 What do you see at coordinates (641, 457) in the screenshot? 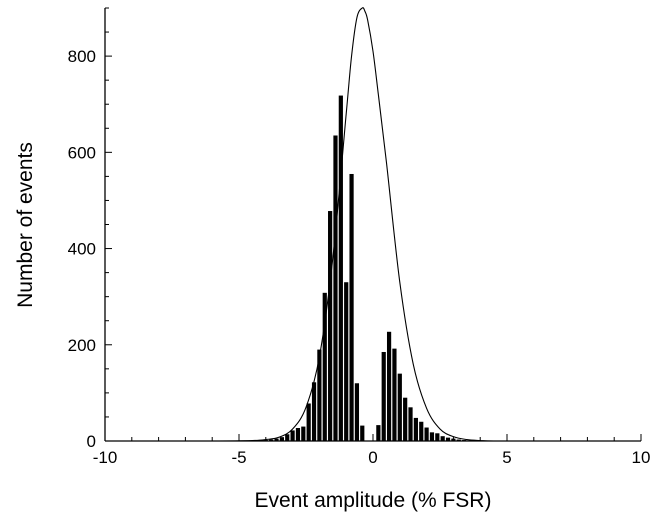
I see `x-tick-label: 10` at bounding box center [641, 457].